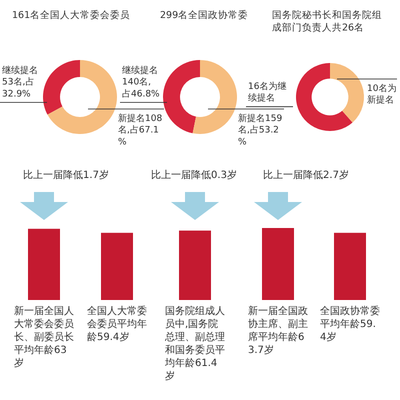 The width and height of the screenshot is (400, 400). I want to click on text: 比上一届降低2.7岁, so click(306, 175).